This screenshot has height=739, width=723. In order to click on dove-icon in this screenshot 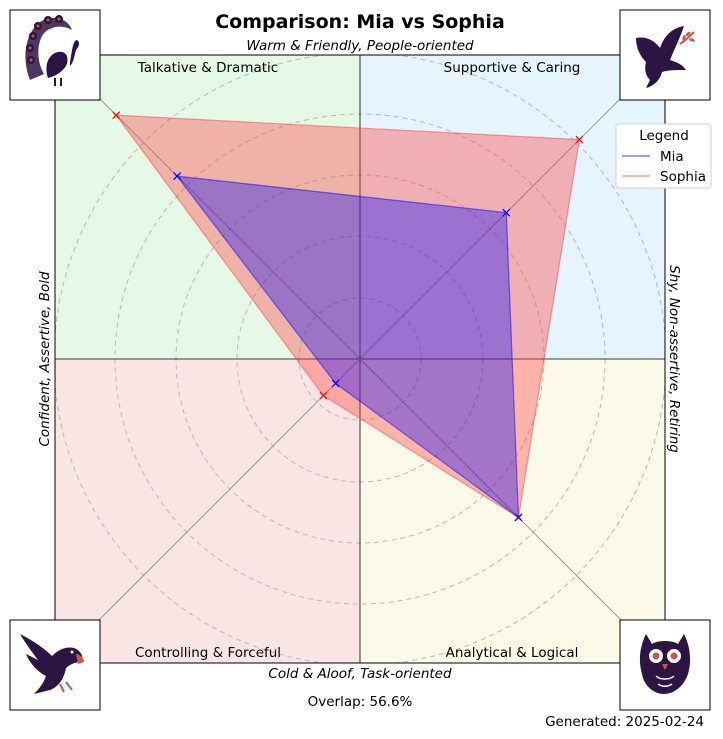, I will do `click(665, 55)`.